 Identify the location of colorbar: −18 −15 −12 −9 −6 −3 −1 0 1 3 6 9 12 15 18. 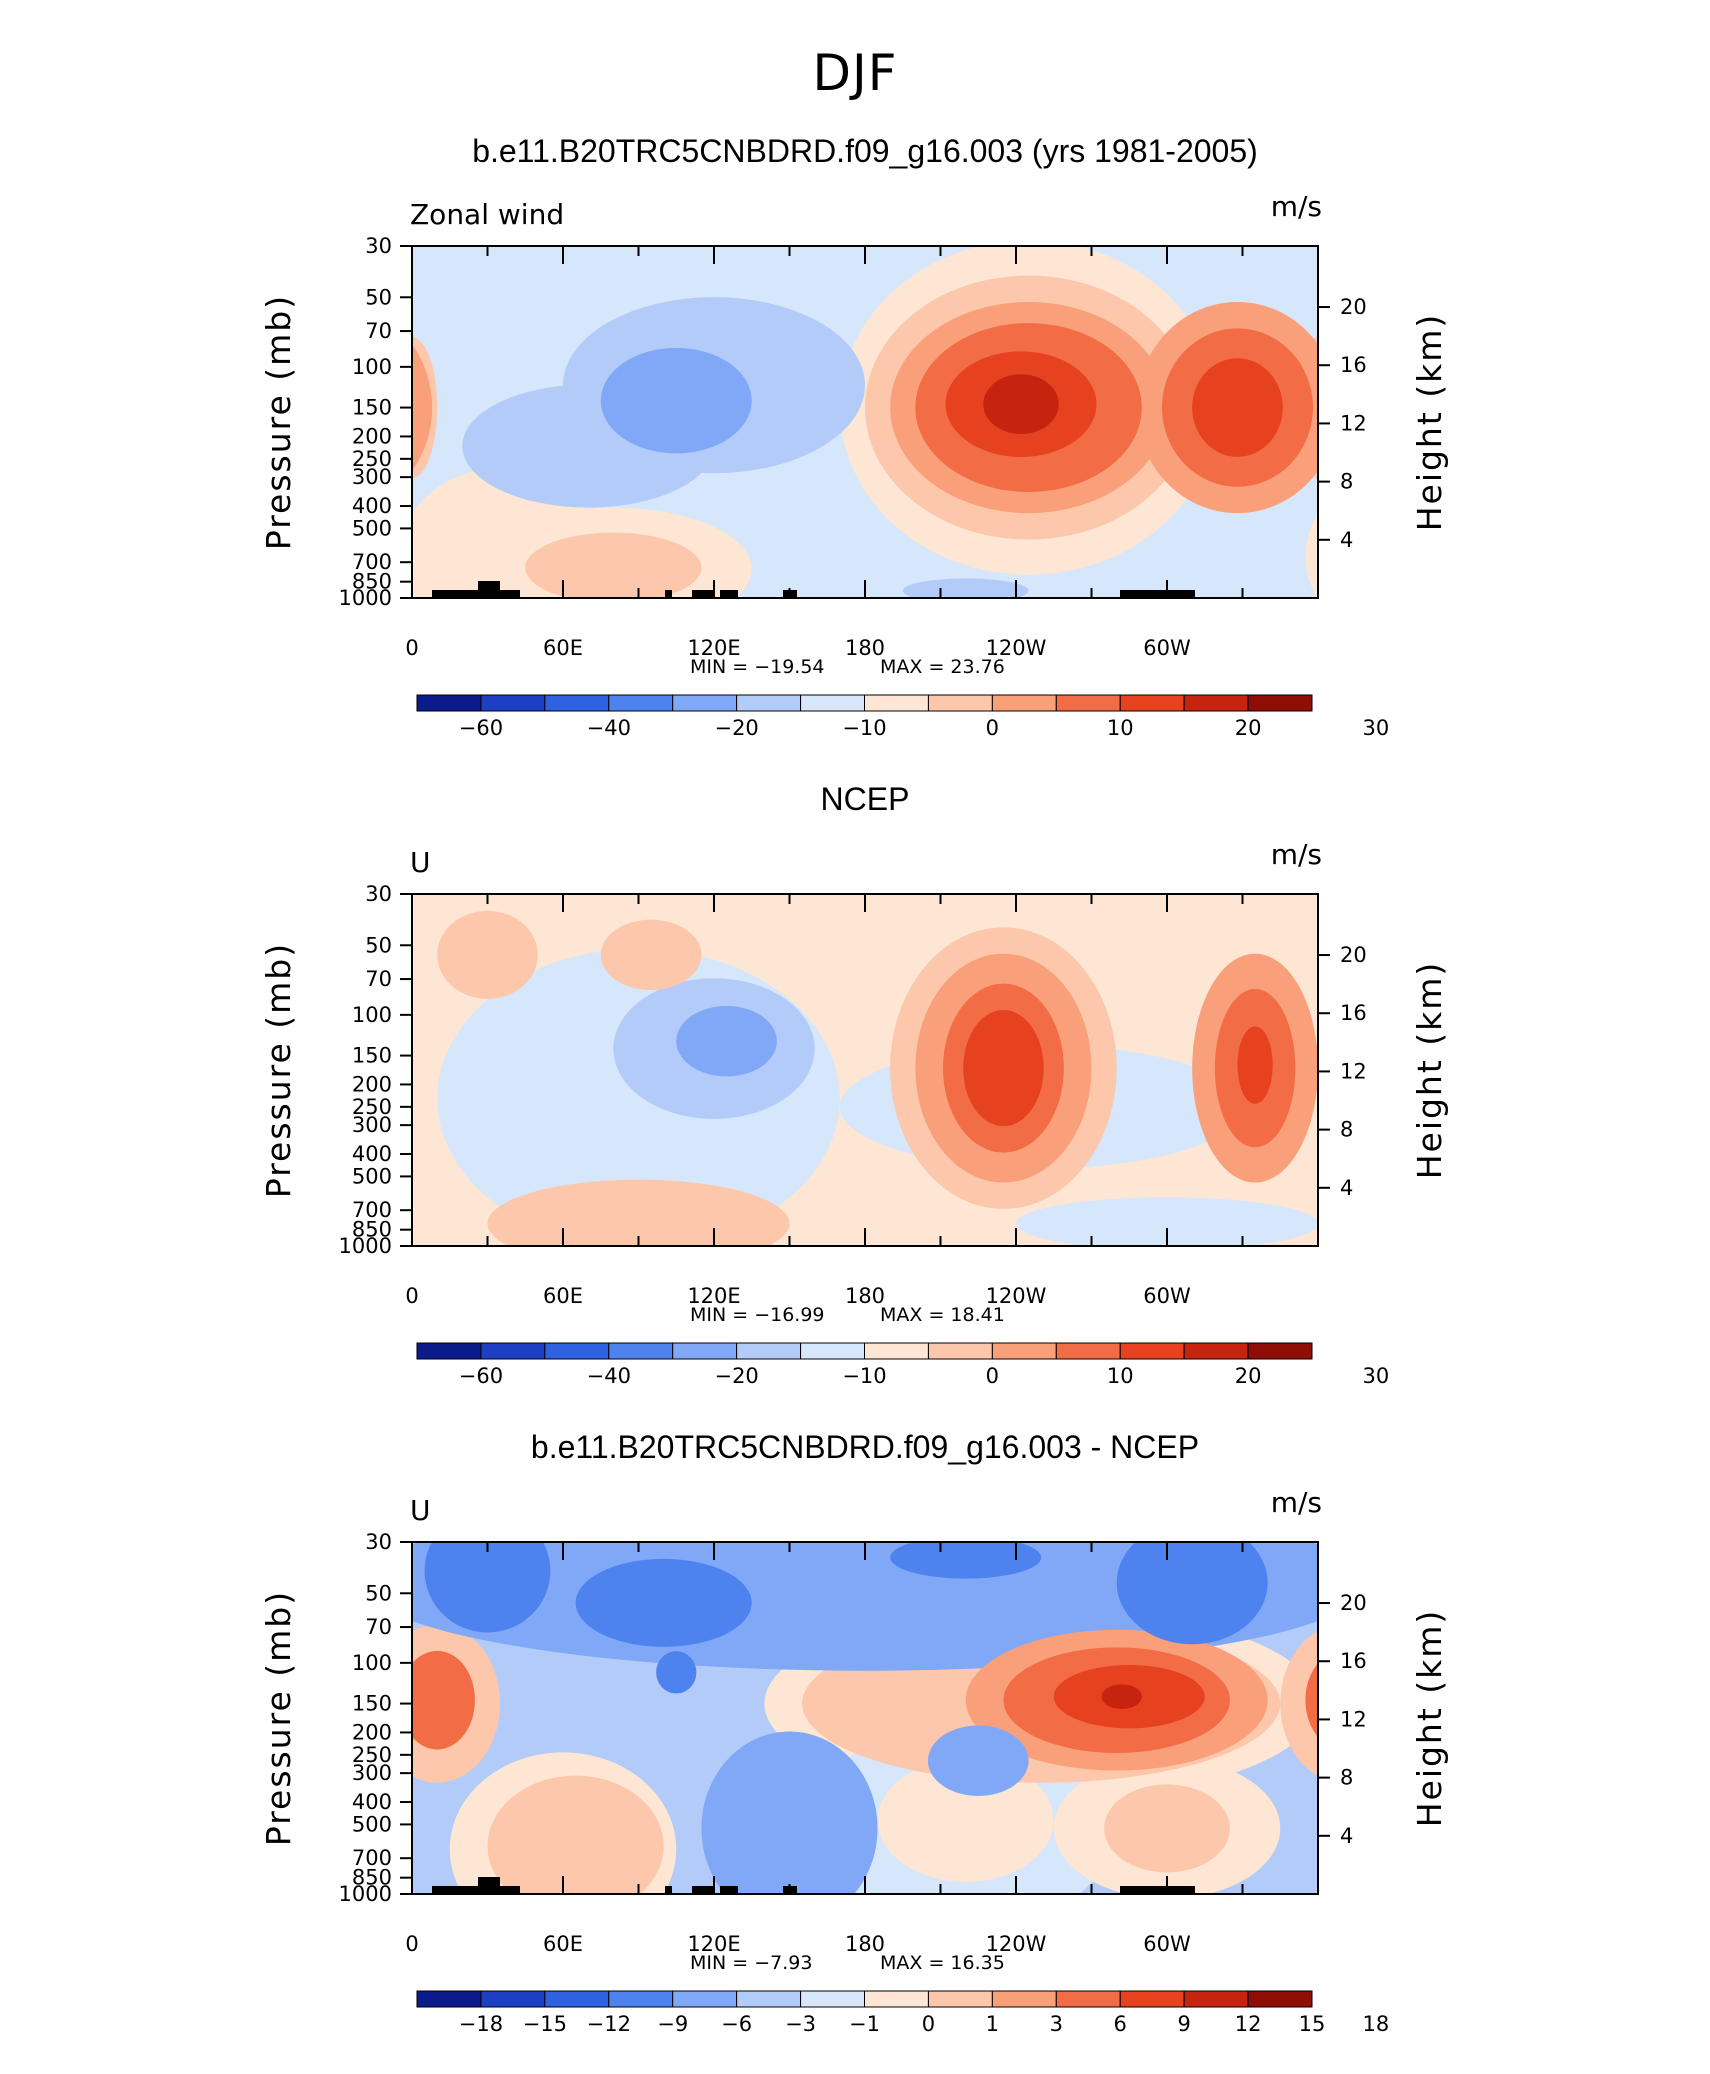
(902, 2013).